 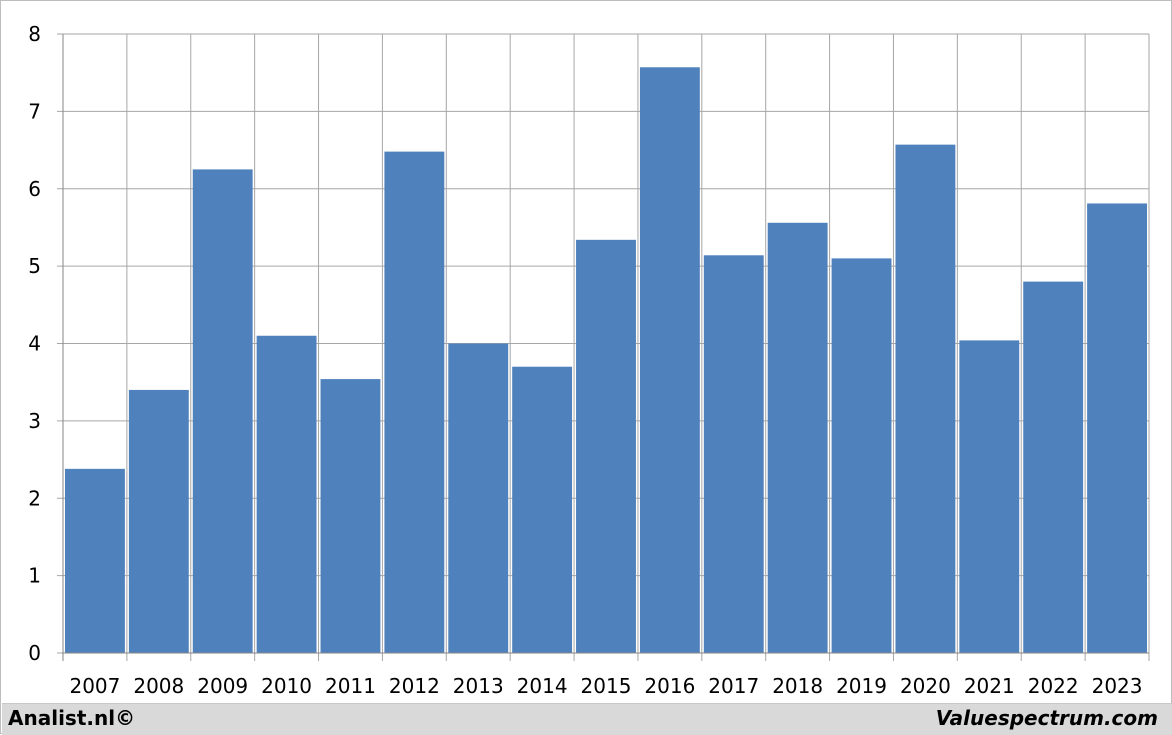 I want to click on x-tick-label: 2021, so click(x=989, y=686).